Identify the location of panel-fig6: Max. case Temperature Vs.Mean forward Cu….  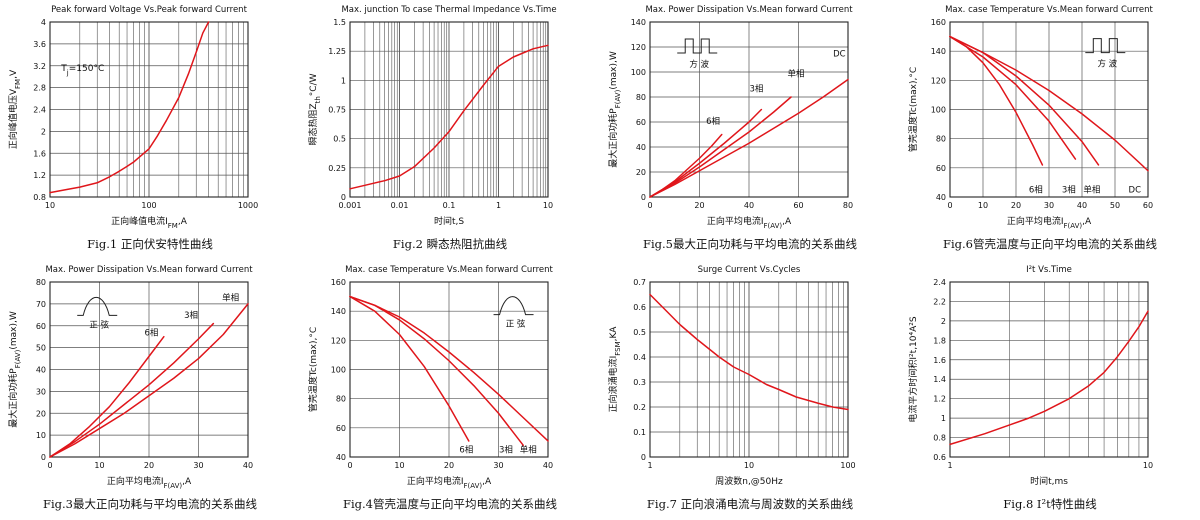
(1050, 130).